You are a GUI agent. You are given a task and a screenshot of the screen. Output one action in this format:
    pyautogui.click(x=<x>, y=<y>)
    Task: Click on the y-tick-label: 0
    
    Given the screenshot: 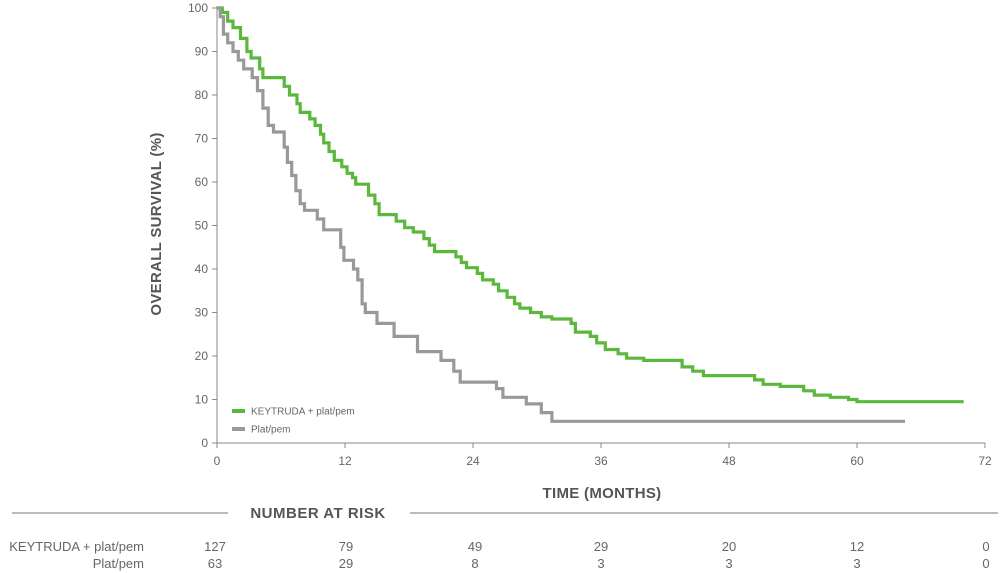 What is the action you would take?
    pyautogui.click(x=204, y=443)
    